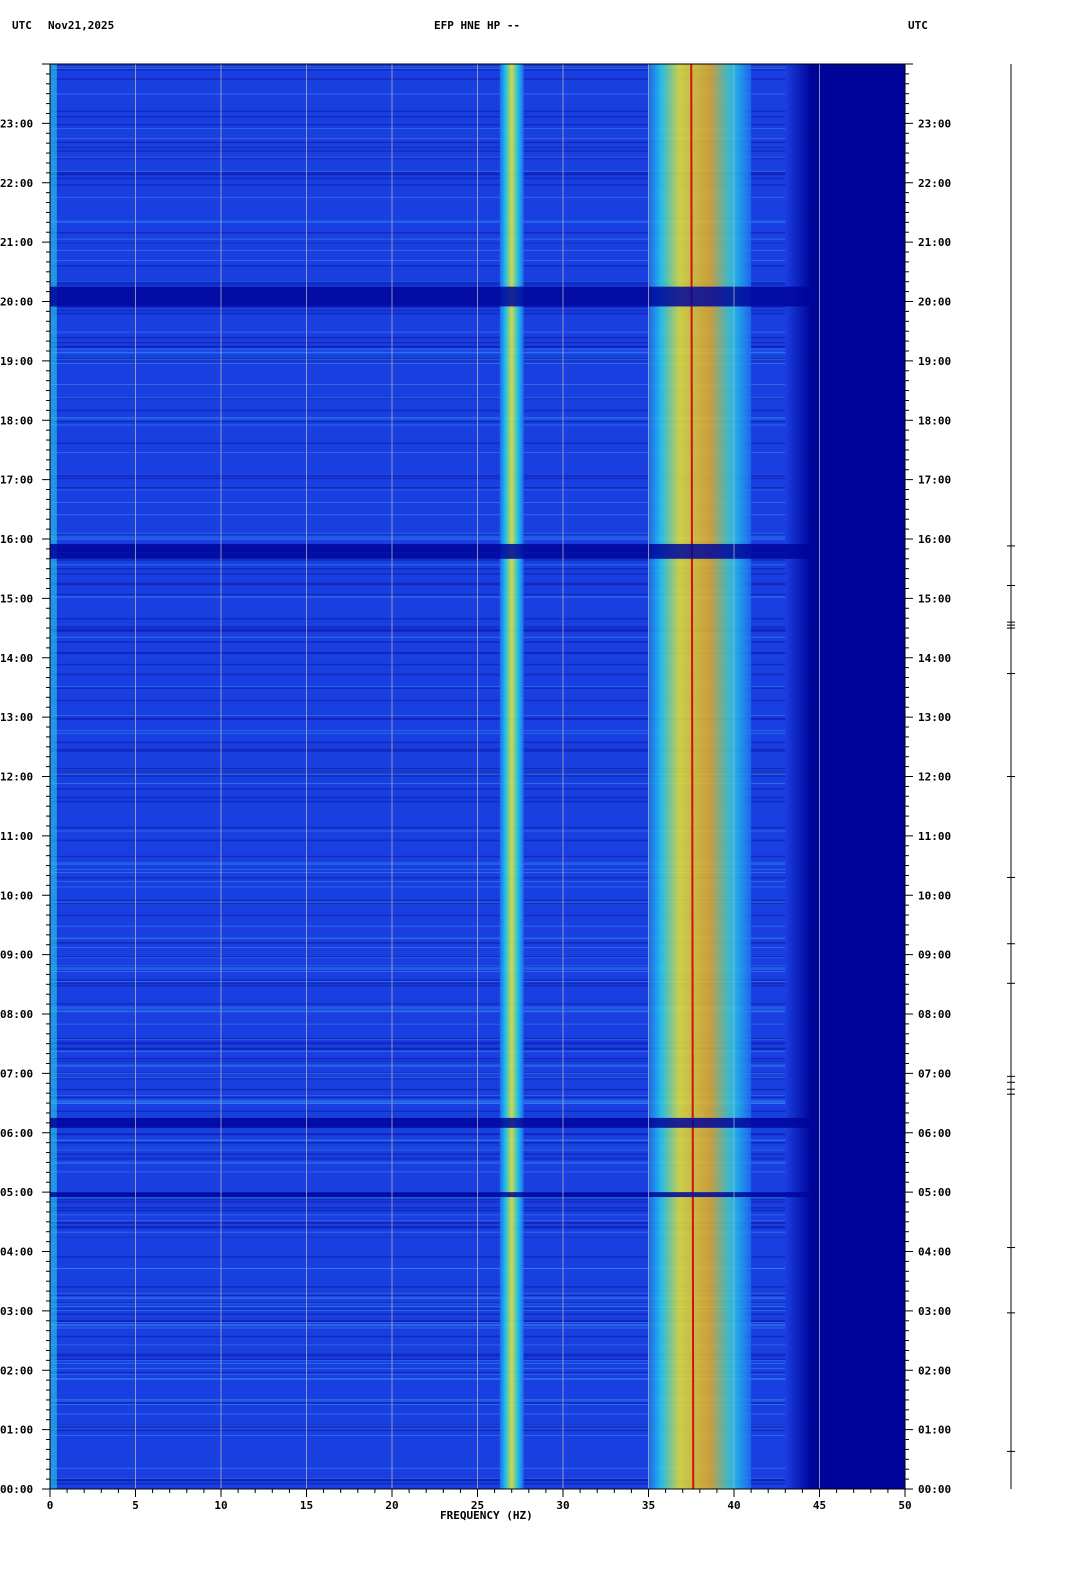  What do you see at coordinates (934, 717) in the screenshot?
I see `y-tick-label-right: 13:00` at bounding box center [934, 717].